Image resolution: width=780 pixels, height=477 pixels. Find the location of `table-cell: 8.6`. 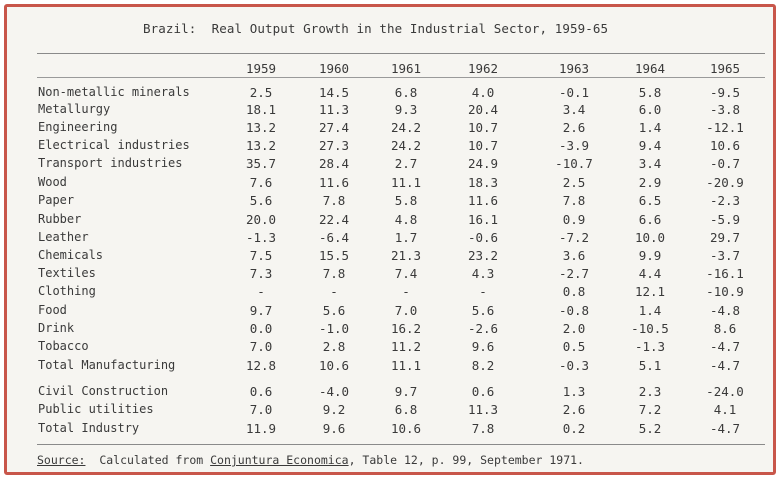

table-cell: 8.6 is located at coordinates (725, 328).